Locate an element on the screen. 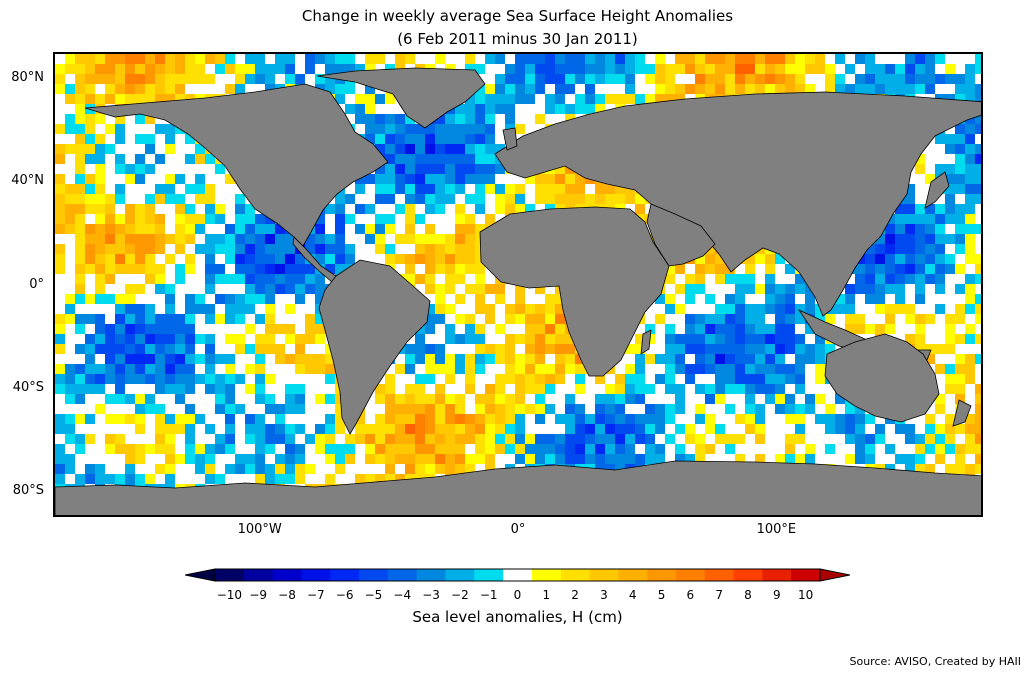 The width and height of the screenshot is (1035, 676). colorbar-under-arrow is located at coordinates (200, 575).